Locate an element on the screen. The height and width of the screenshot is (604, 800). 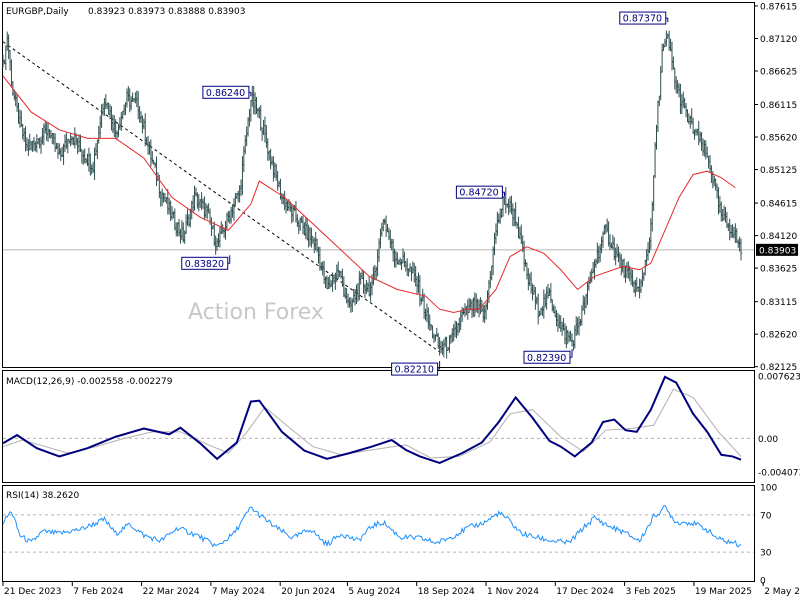
price-annotation: 0.82210 is located at coordinates (416, 368).